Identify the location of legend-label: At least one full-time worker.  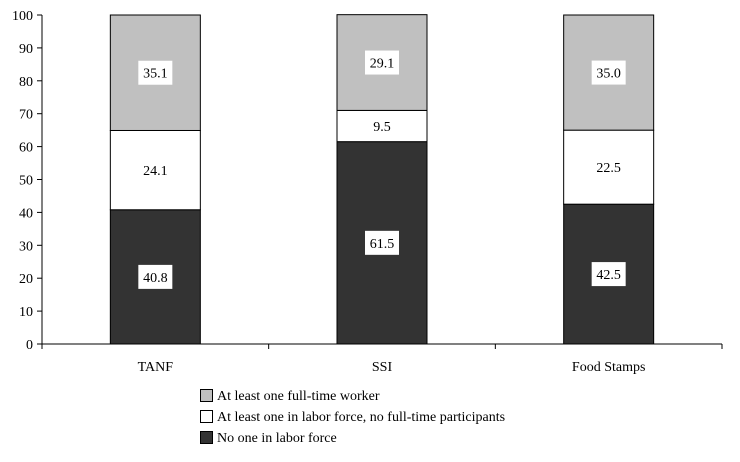
(298, 396).